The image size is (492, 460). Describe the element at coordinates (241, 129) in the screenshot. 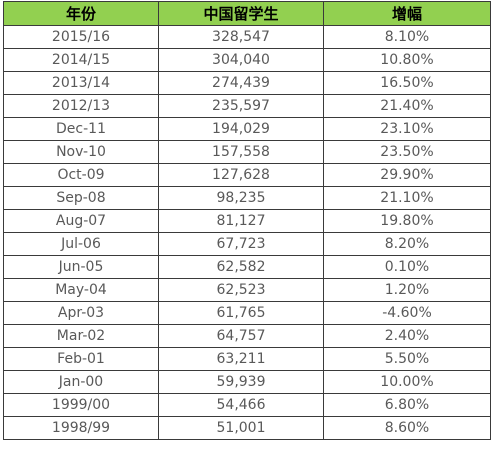

I see `students-cell: 194,029` at that location.